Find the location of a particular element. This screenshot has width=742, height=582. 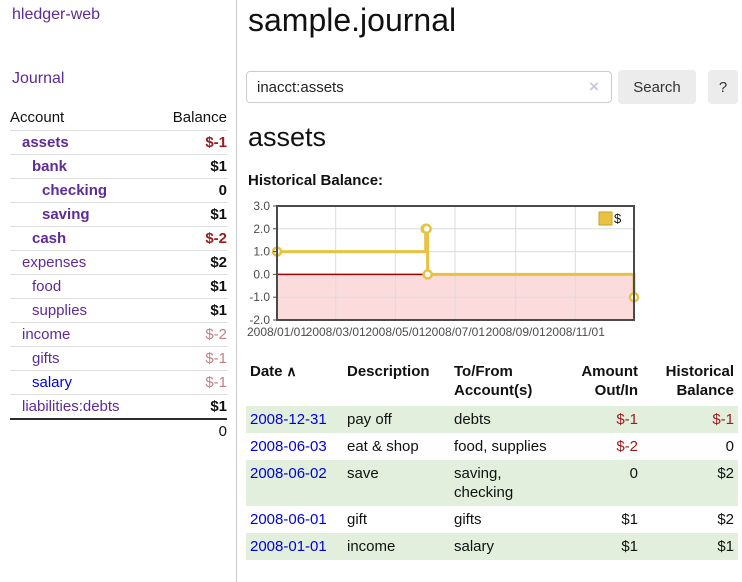

account-link-liabilities-debts: liabilities:debts is located at coordinates (71, 406).